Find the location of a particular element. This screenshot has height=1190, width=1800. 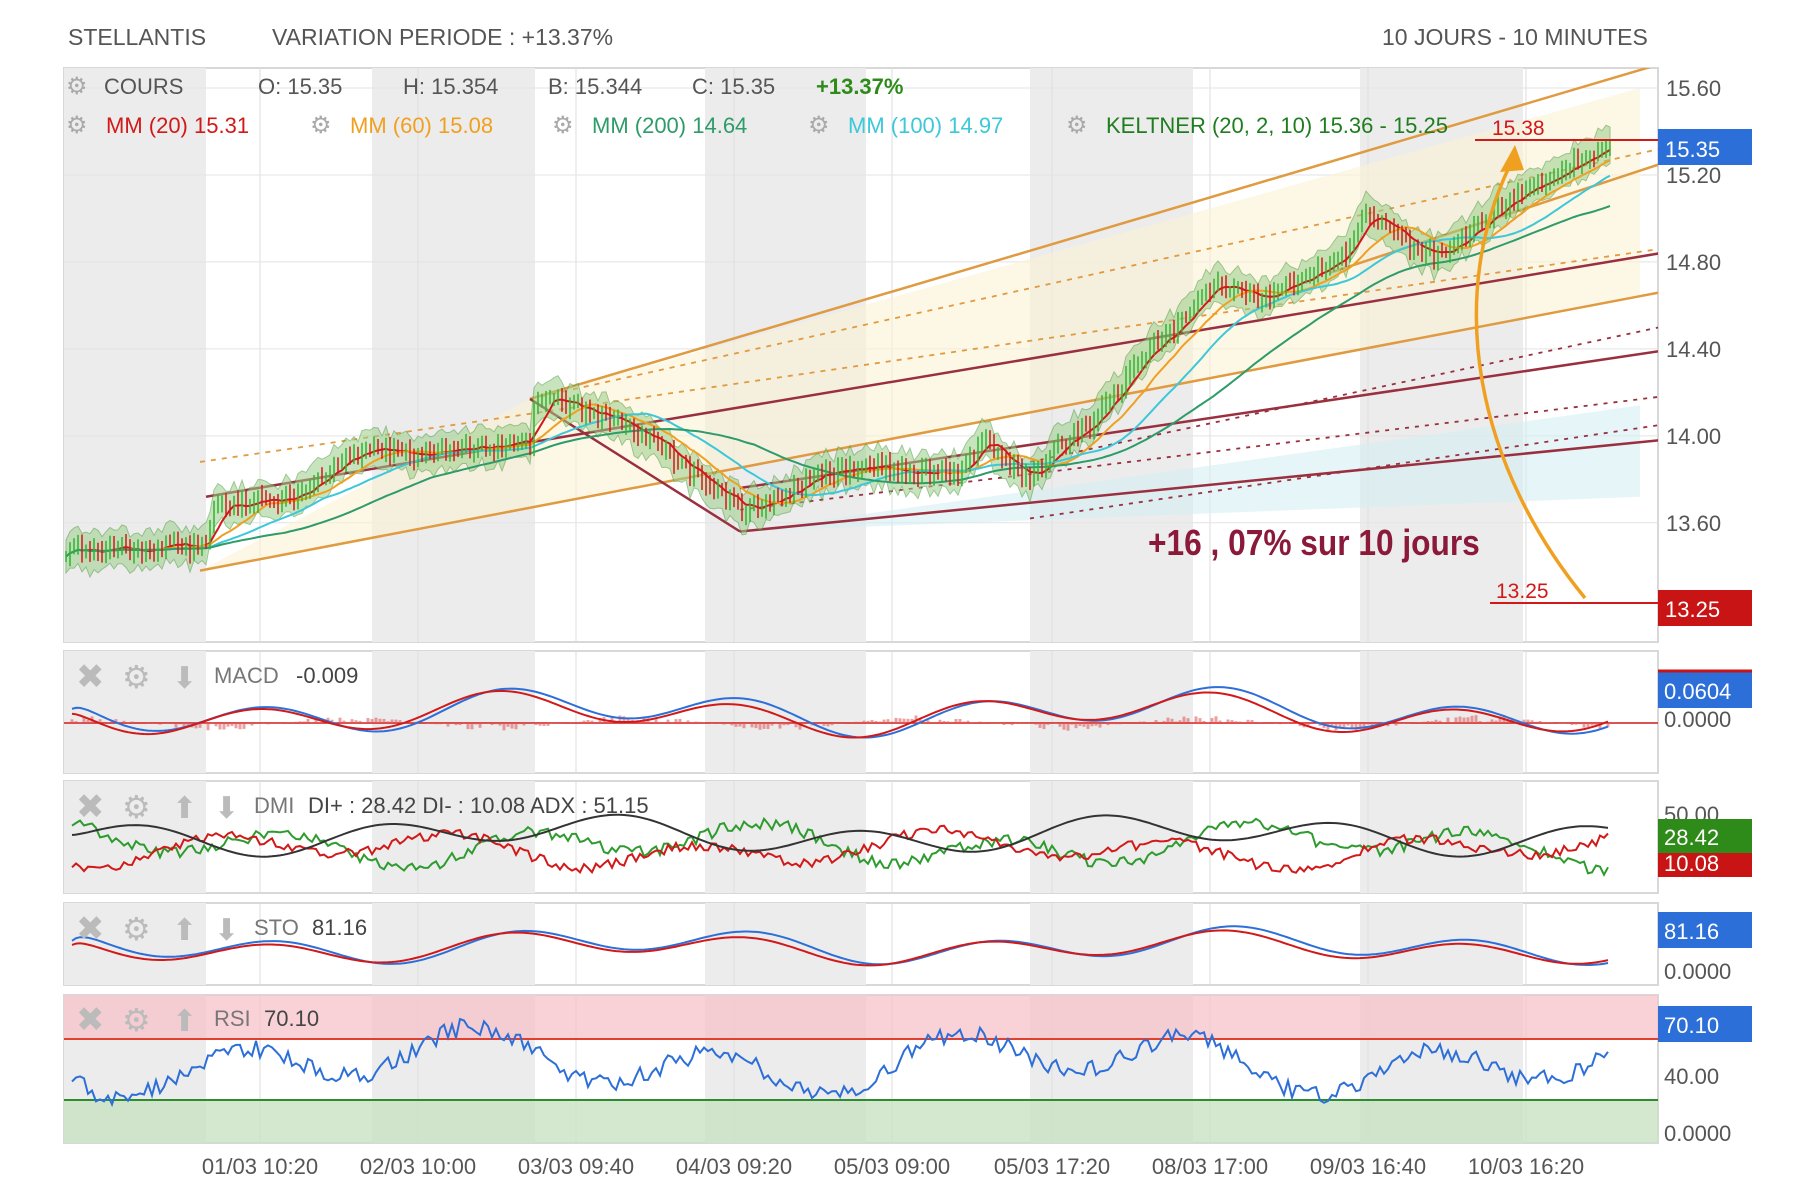

macd-badge: 0.0604 0.0000 is located at coordinates (1705, 700).